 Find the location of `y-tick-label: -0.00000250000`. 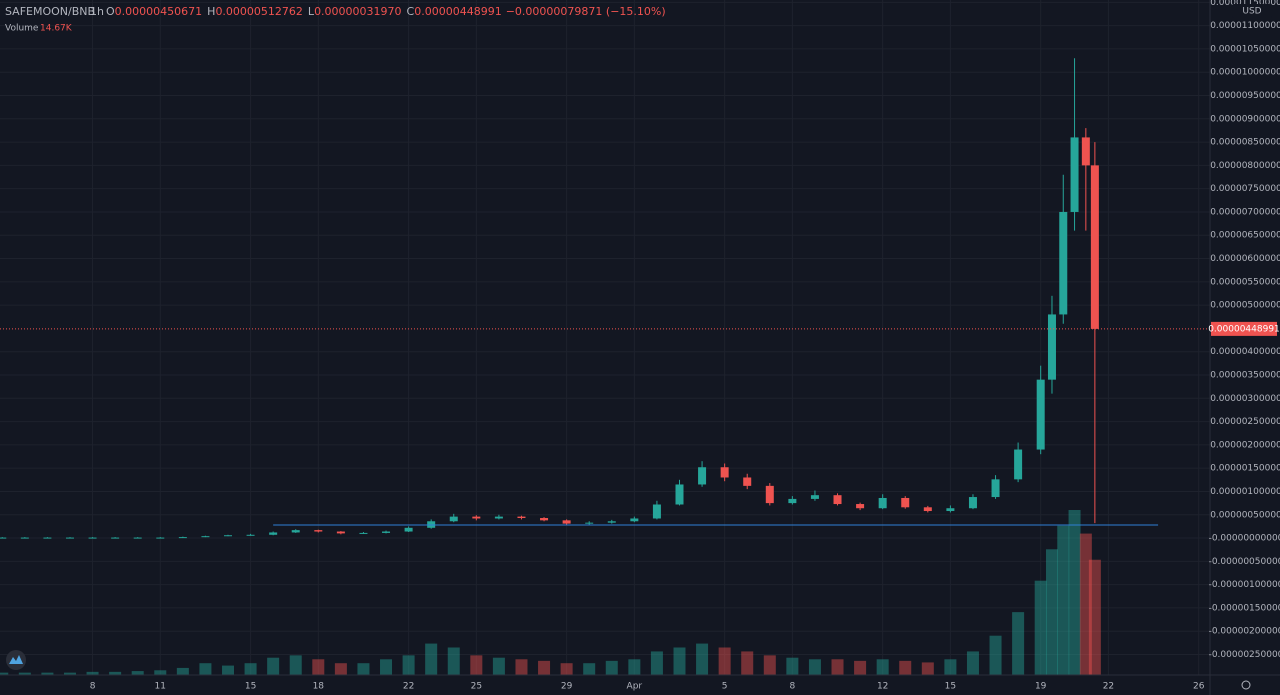

y-tick-label: -0.00000250000 is located at coordinates (1244, 655).